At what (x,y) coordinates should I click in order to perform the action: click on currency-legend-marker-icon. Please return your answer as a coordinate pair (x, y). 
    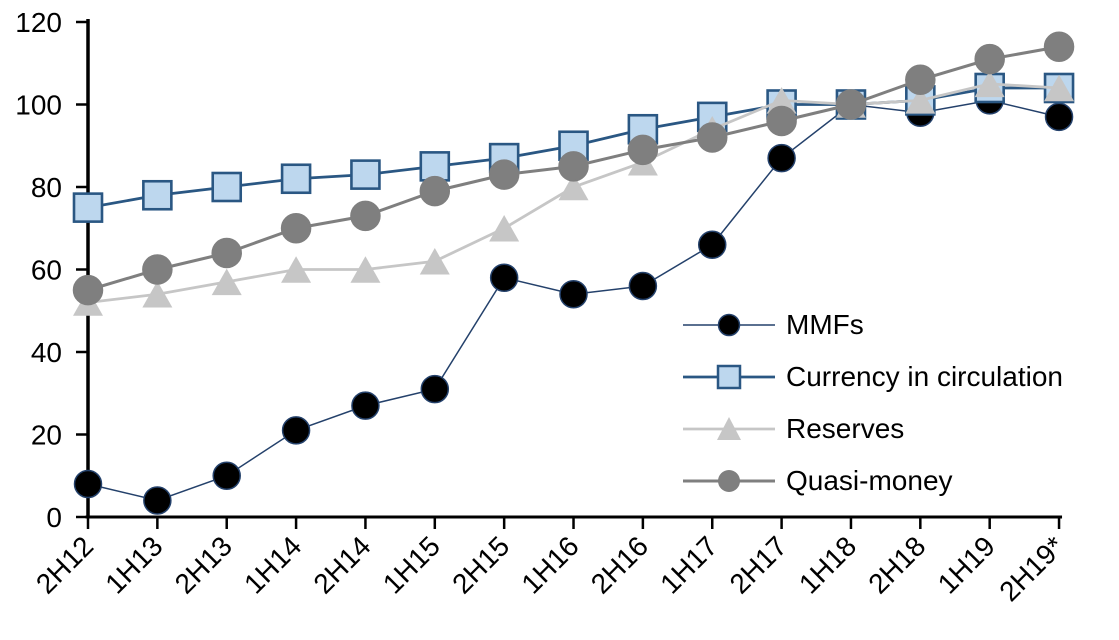
    Looking at the image, I should click on (729, 377).